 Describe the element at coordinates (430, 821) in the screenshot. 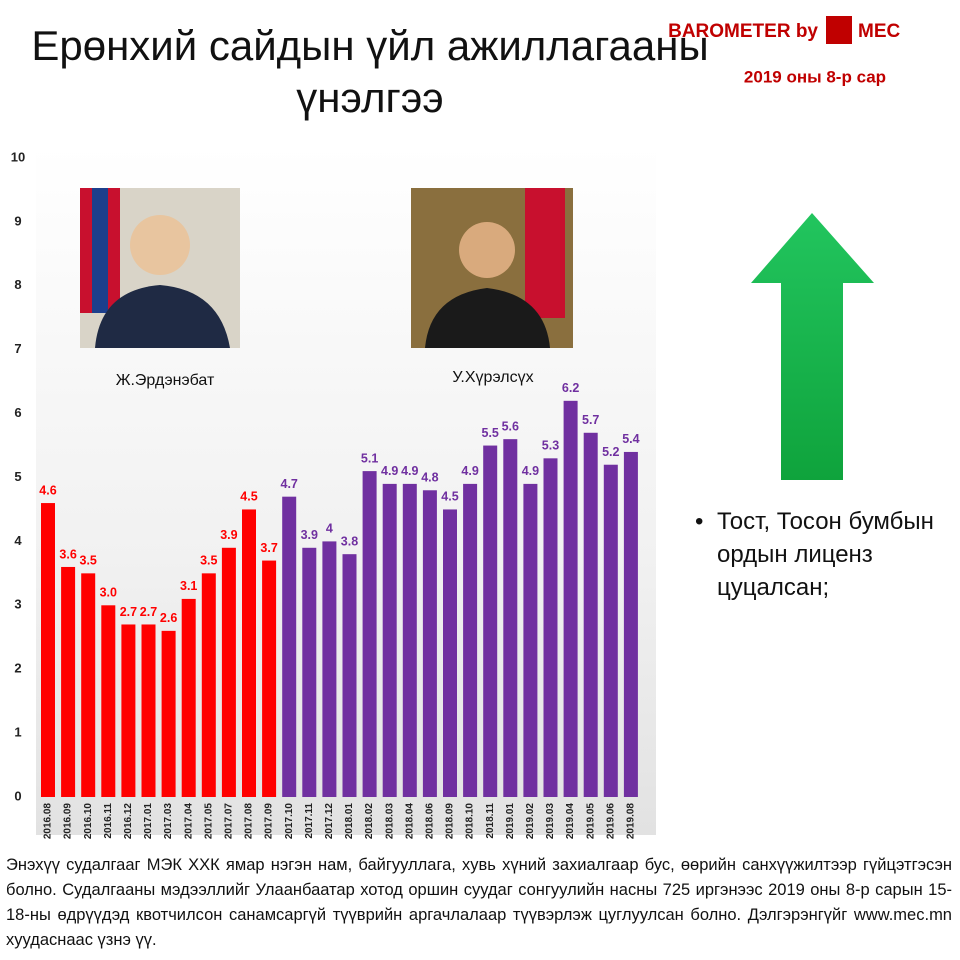

I see `x-tick-label: 2018.06` at that location.